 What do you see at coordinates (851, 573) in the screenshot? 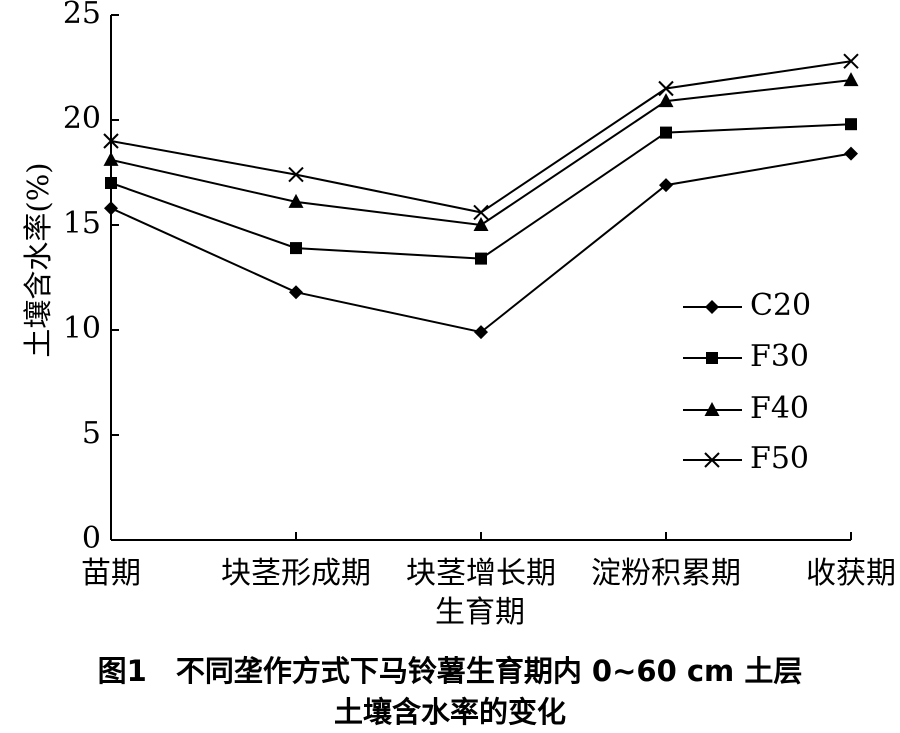
I see `x-tick-label: 收获期` at bounding box center [851, 573].